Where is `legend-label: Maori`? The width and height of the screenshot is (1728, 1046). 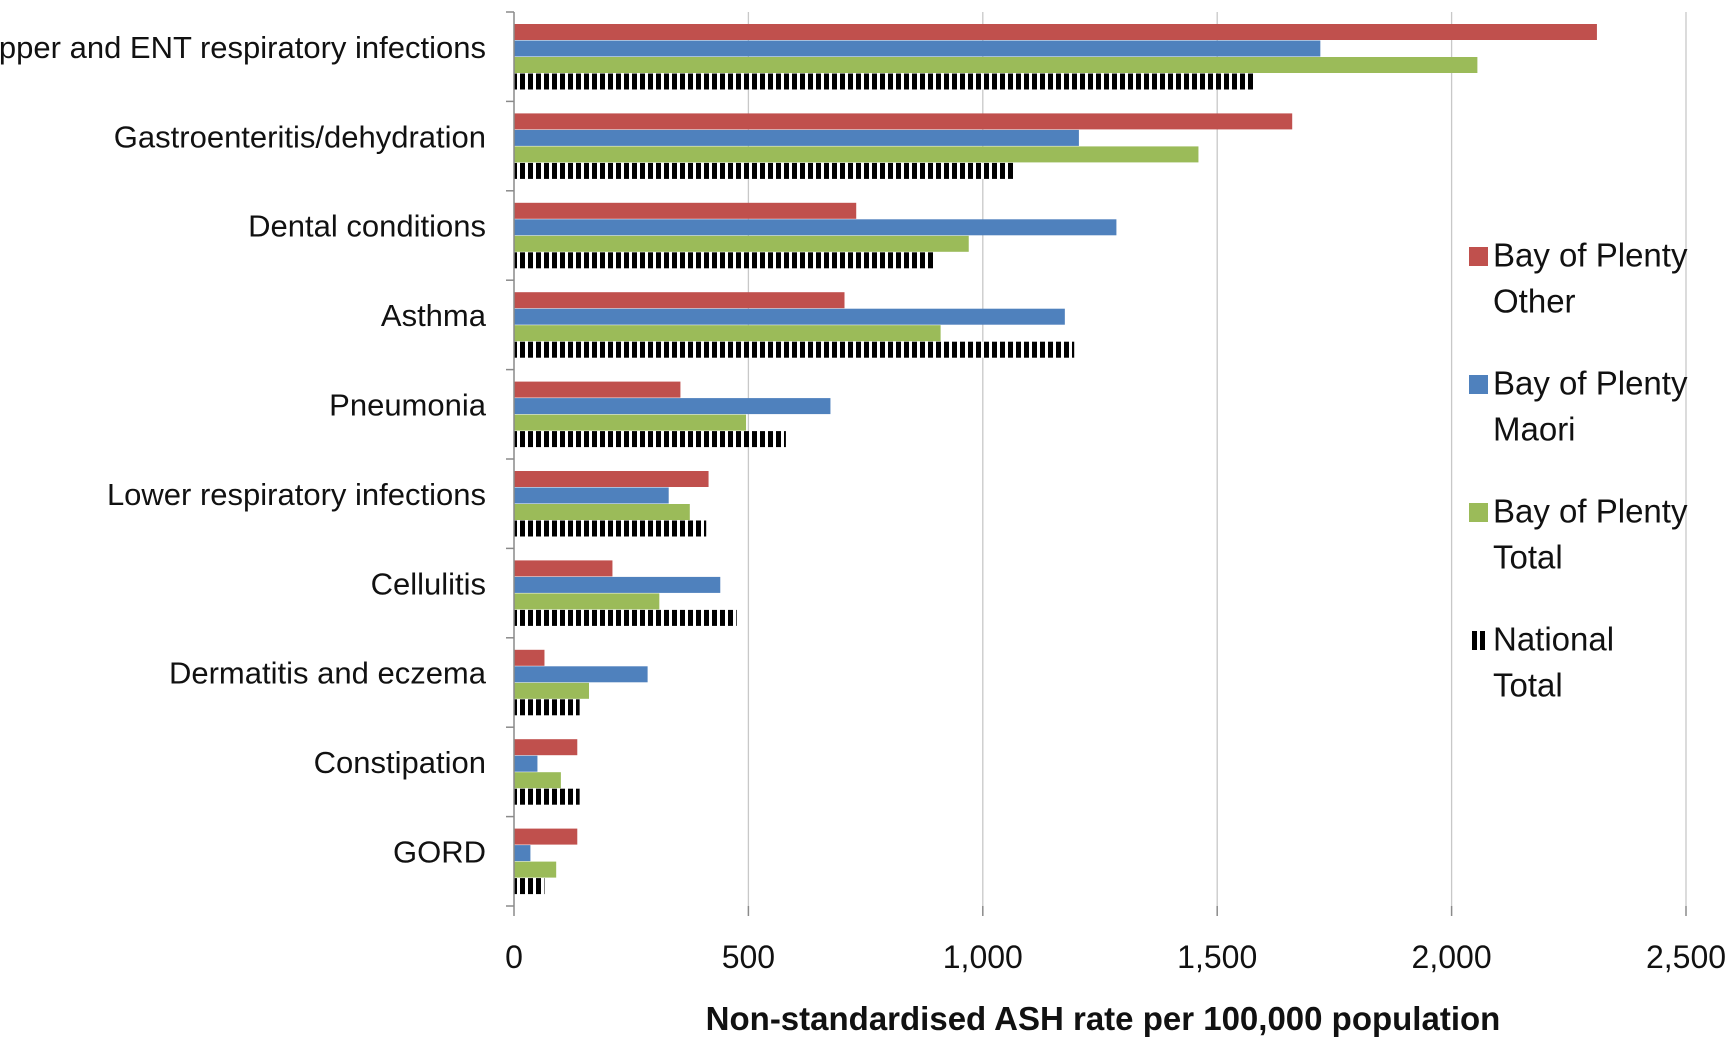
legend-label: Maori is located at coordinates (1534, 429).